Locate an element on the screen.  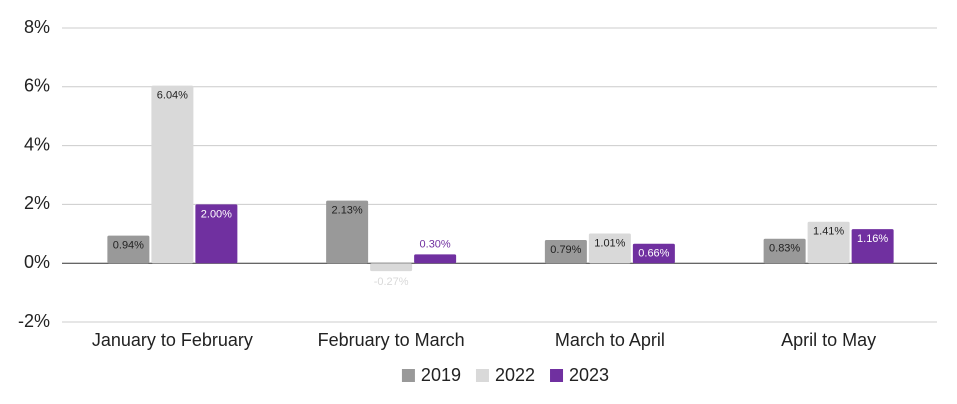
y-tick-label: 4% is located at coordinates (37, 144).